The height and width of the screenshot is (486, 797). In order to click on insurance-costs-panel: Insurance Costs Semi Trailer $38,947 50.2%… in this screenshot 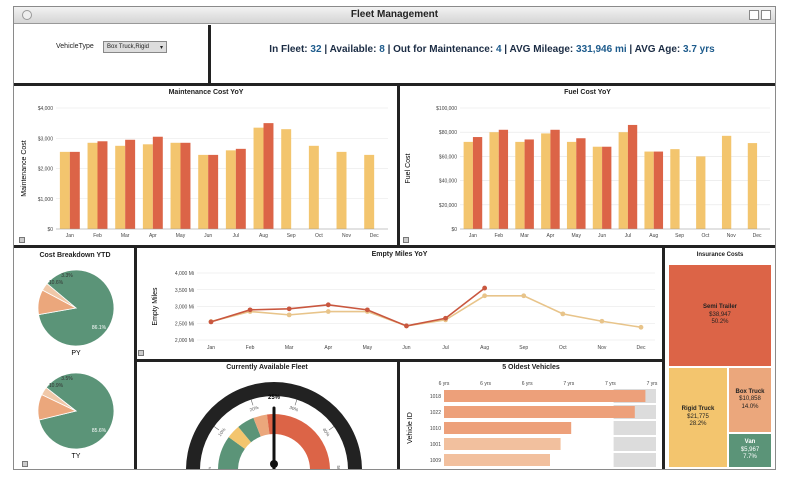, I will do `click(720, 358)`.